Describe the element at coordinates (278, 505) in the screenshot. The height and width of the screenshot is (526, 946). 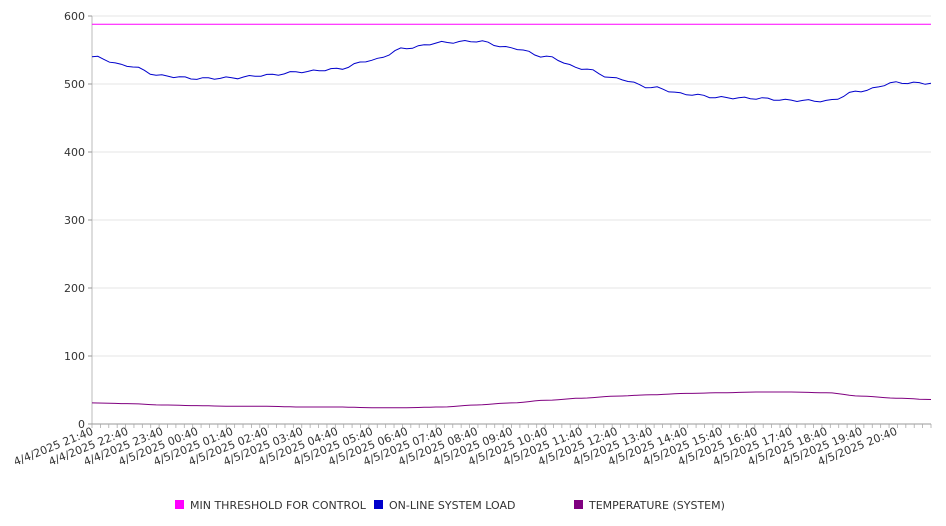
I see `legend-label-0: MIN THRESHOLD FOR CONTROL` at that location.